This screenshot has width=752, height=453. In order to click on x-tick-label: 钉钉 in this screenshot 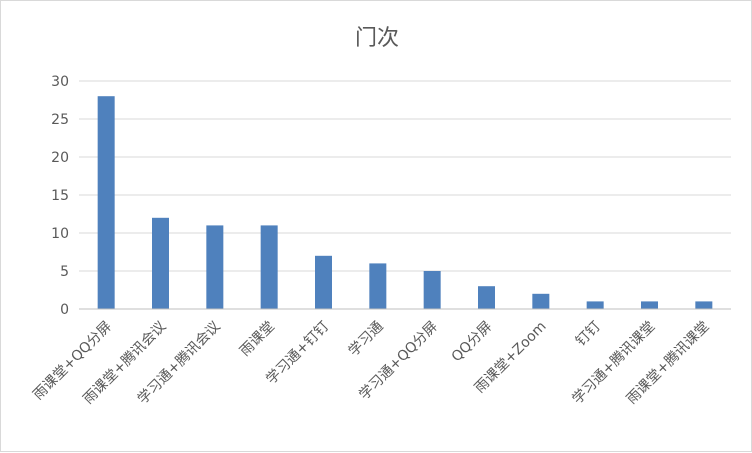, I will do `click(588, 334)`.